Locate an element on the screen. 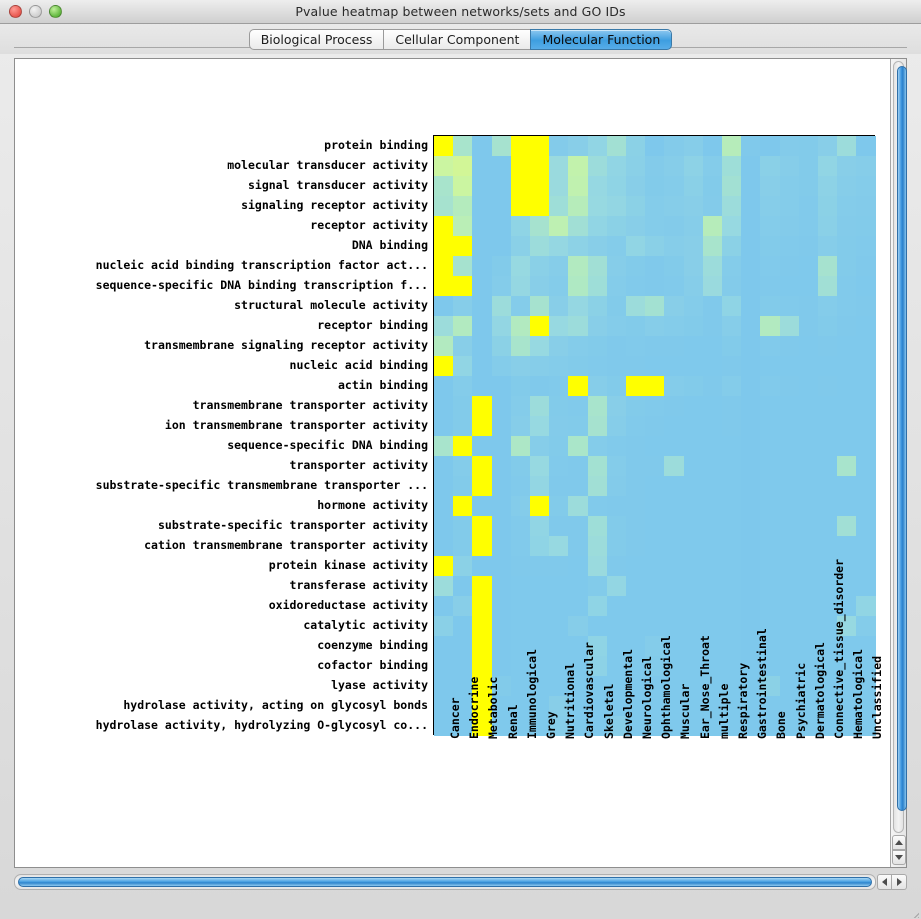  tab-molecular-function: Molecular Function is located at coordinates (601, 39).